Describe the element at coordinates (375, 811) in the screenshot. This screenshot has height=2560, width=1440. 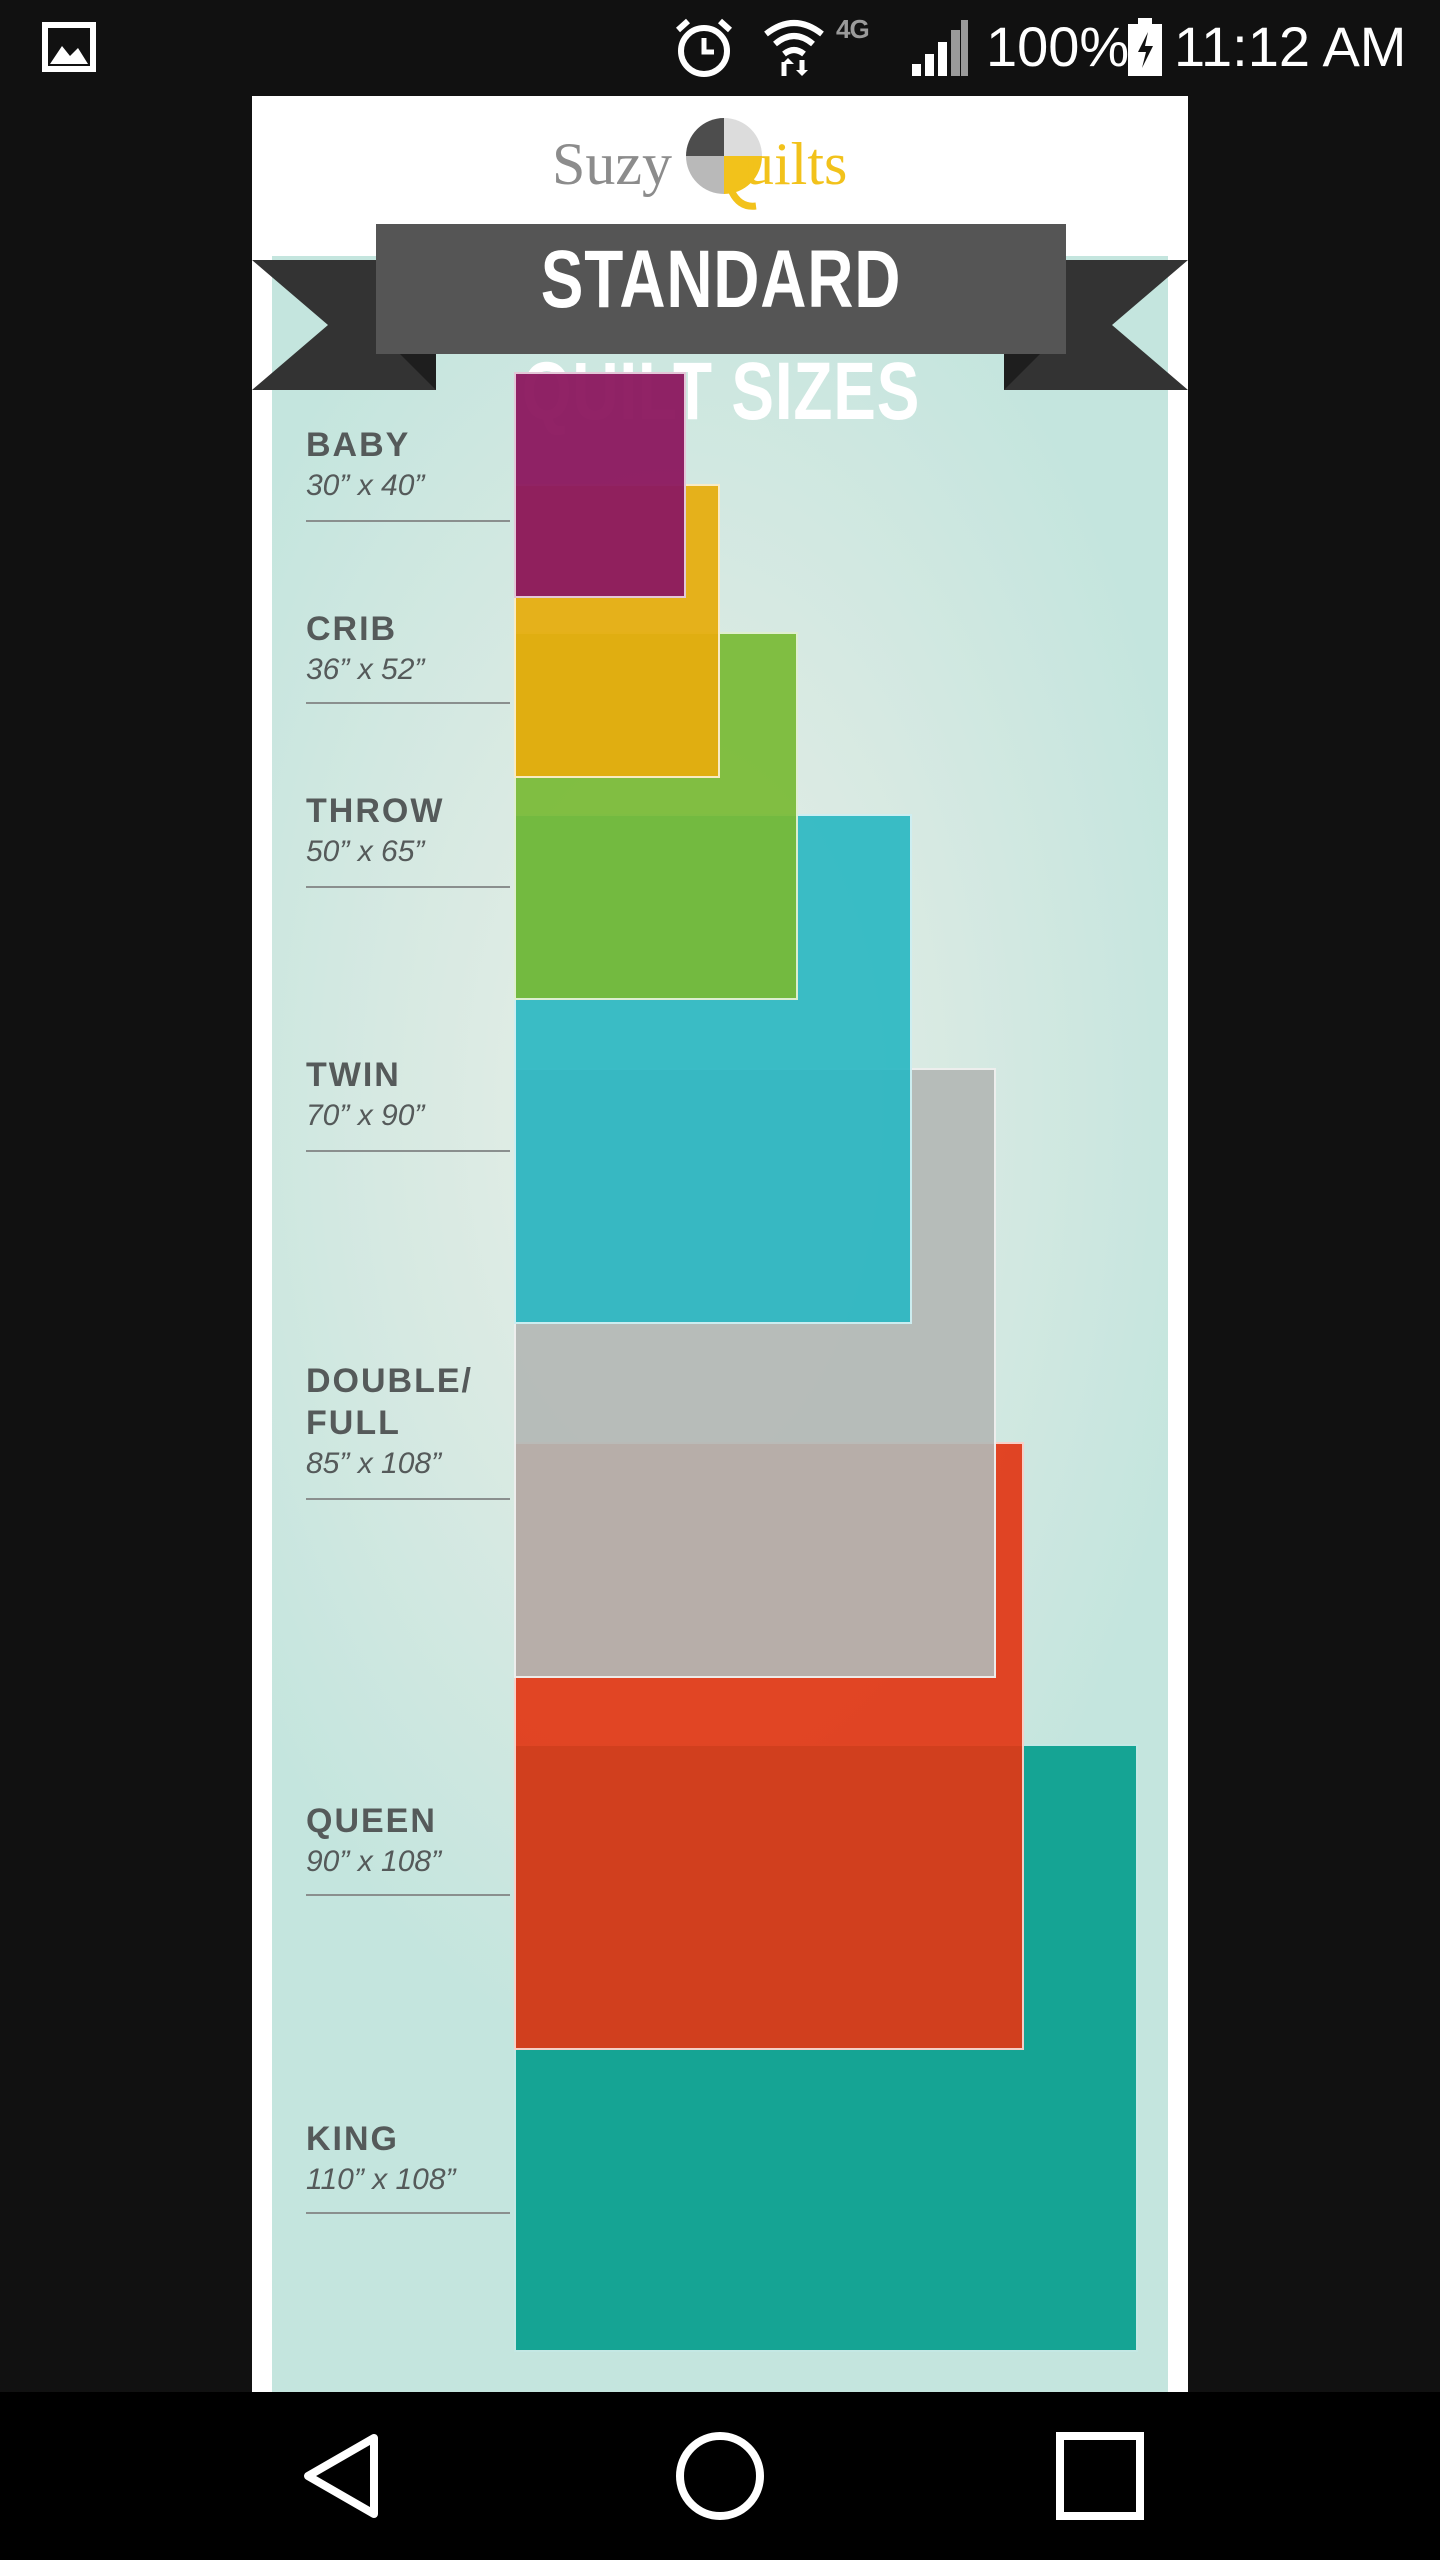
I see `size-name: THROW` at that location.